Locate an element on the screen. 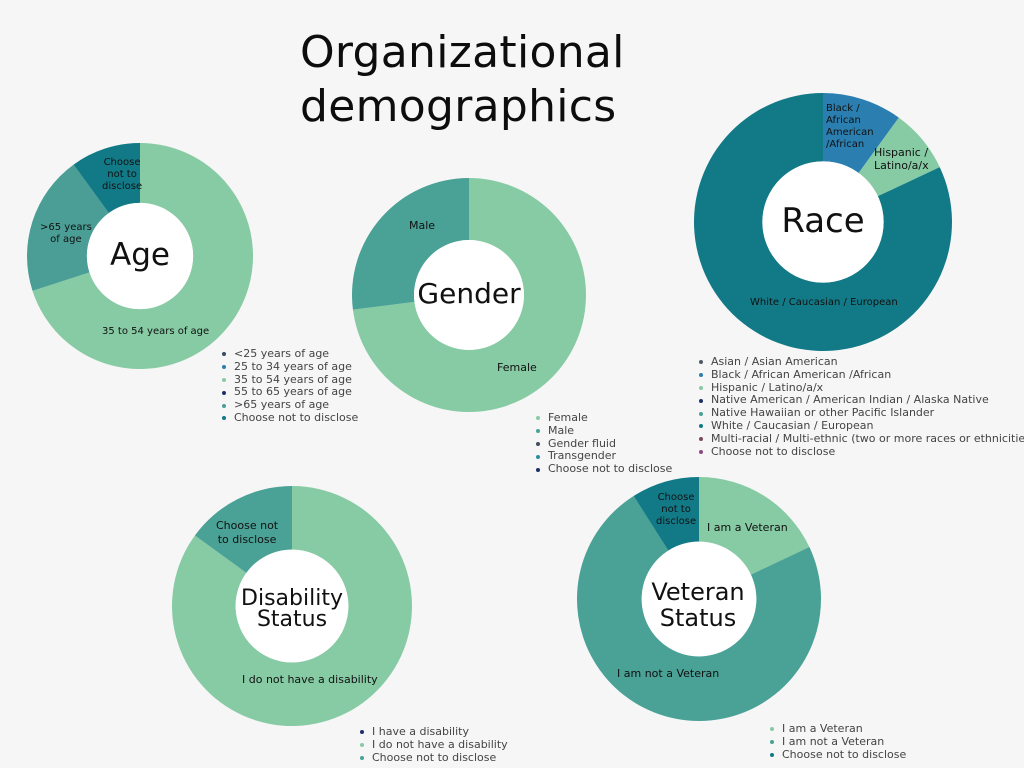  veteran-slice-choose-not-to-disclose is located at coordinates (666, 514).